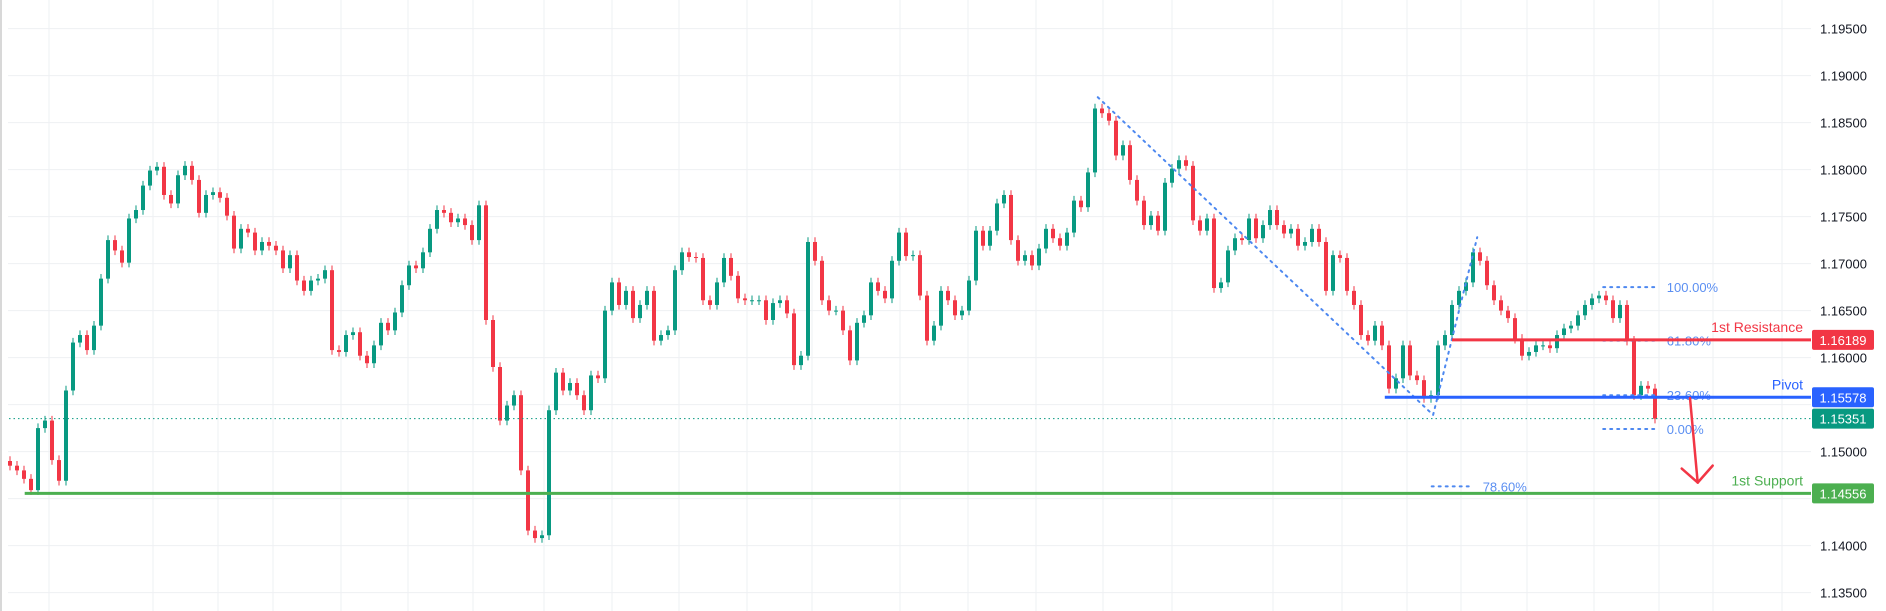 The image size is (1886, 611). What do you see at coordinates (1843, 493) in the screenshot?
I see `price-label-1st-support-text: 1.14556` at bounding box center [1843, 493].